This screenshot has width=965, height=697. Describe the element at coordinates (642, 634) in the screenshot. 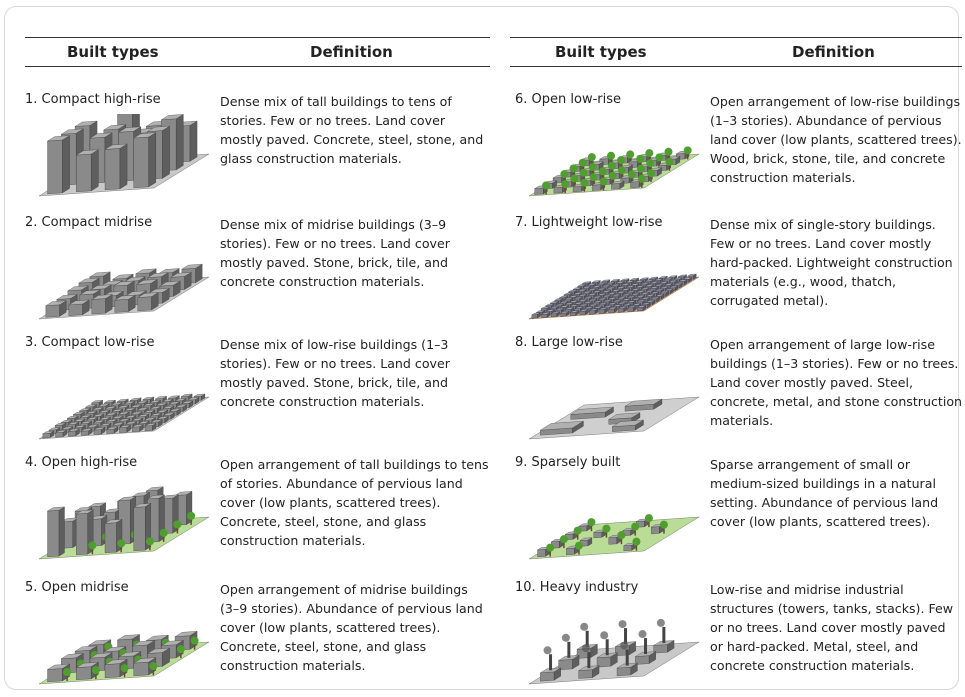

I see `smoke` at that location.